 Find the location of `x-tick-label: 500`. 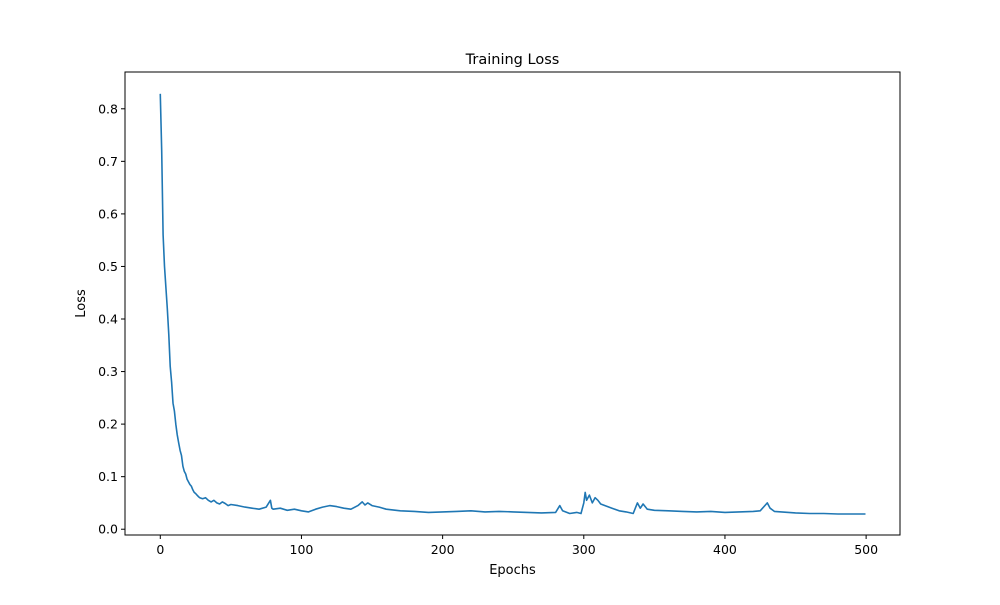

x-tick-label: 500 is located at coordinates (866, 549).